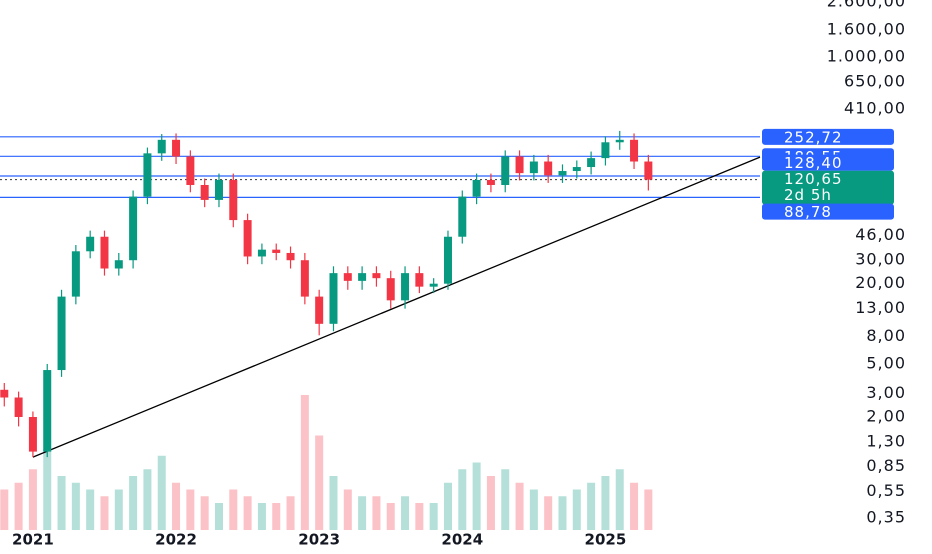 The width and height of the screenshot is (932, 554). What do you see at coordinates (875, 81) in the screenshot?
I see `y-tick-label: 650,00` at bounding box center [875, 81].